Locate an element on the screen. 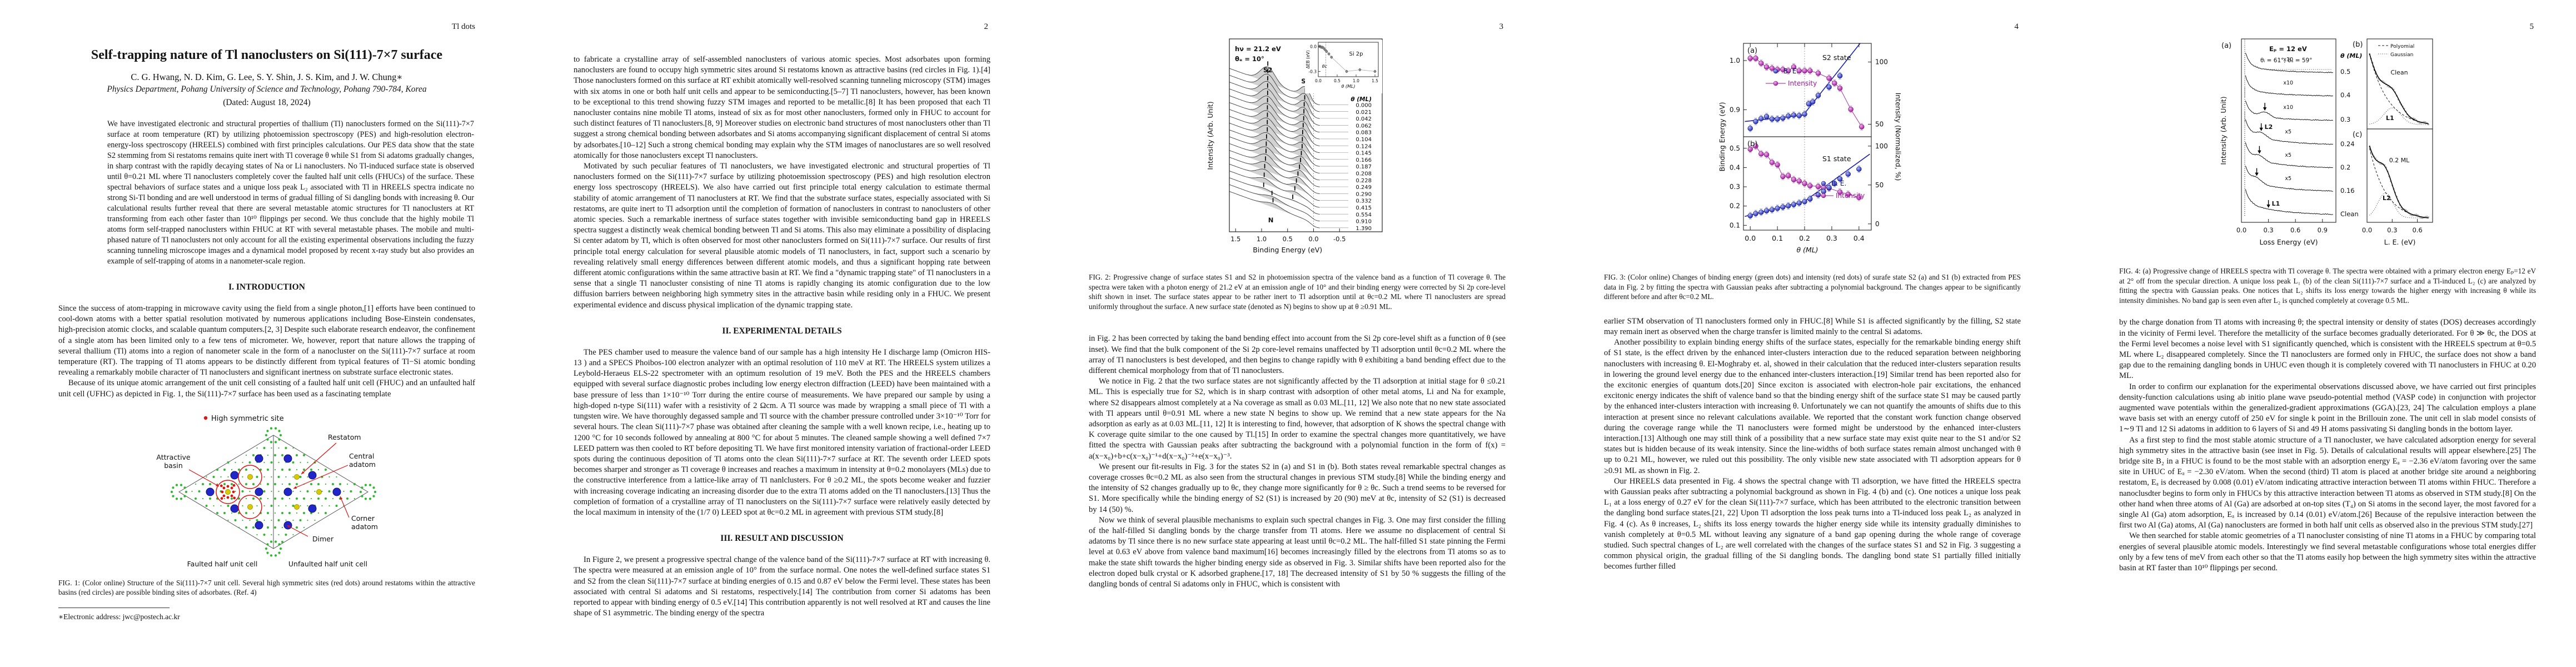 Image resolution: width=2576 pixels, height=667 pixels. svg-text: 0.166 is located at coordinates (1364, 160).